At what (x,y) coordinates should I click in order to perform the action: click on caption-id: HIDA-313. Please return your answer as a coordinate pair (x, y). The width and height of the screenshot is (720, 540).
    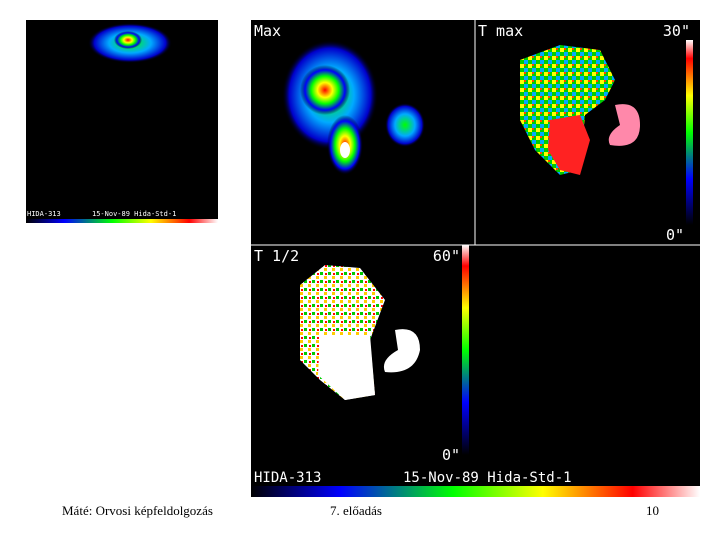
    Looking at the image, I should click on (287, 478).